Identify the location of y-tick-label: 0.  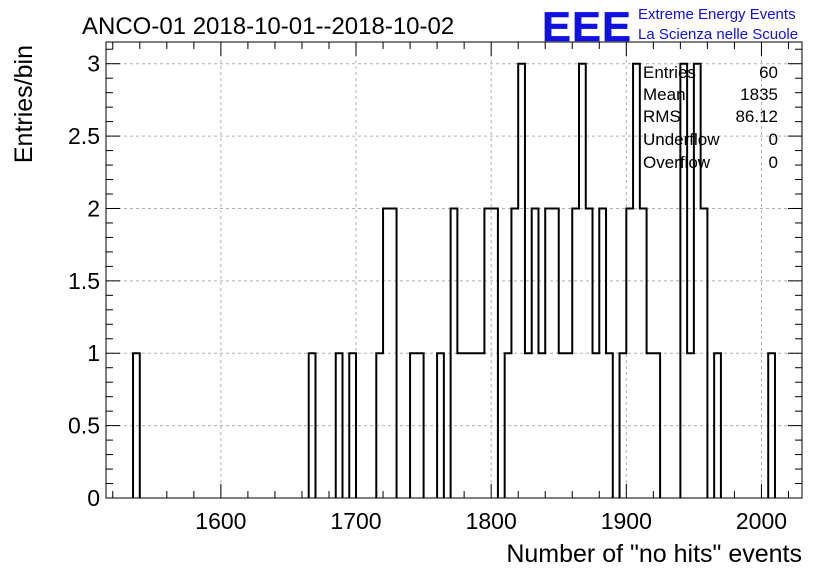
(93, 498).